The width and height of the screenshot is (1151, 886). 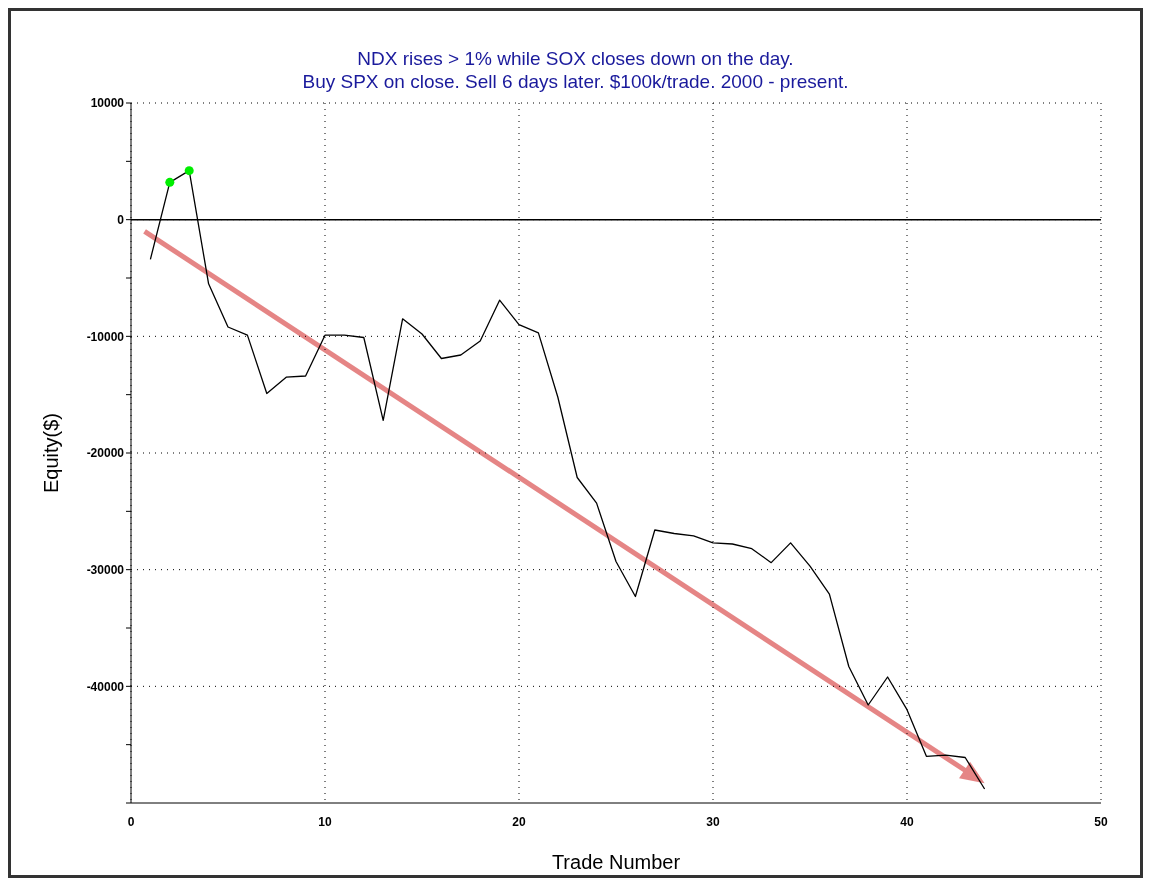 I want to click on y-tick-label: -10000, so click(x=105, y=336).